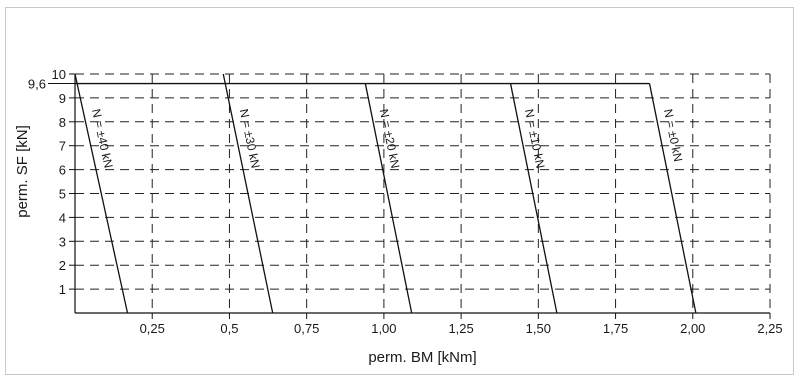 This screenshot has width=801, height=381. Describe the element at coordinates (59, 74) in the screenshot. I see `y-tick-label-9: 10` at that location.